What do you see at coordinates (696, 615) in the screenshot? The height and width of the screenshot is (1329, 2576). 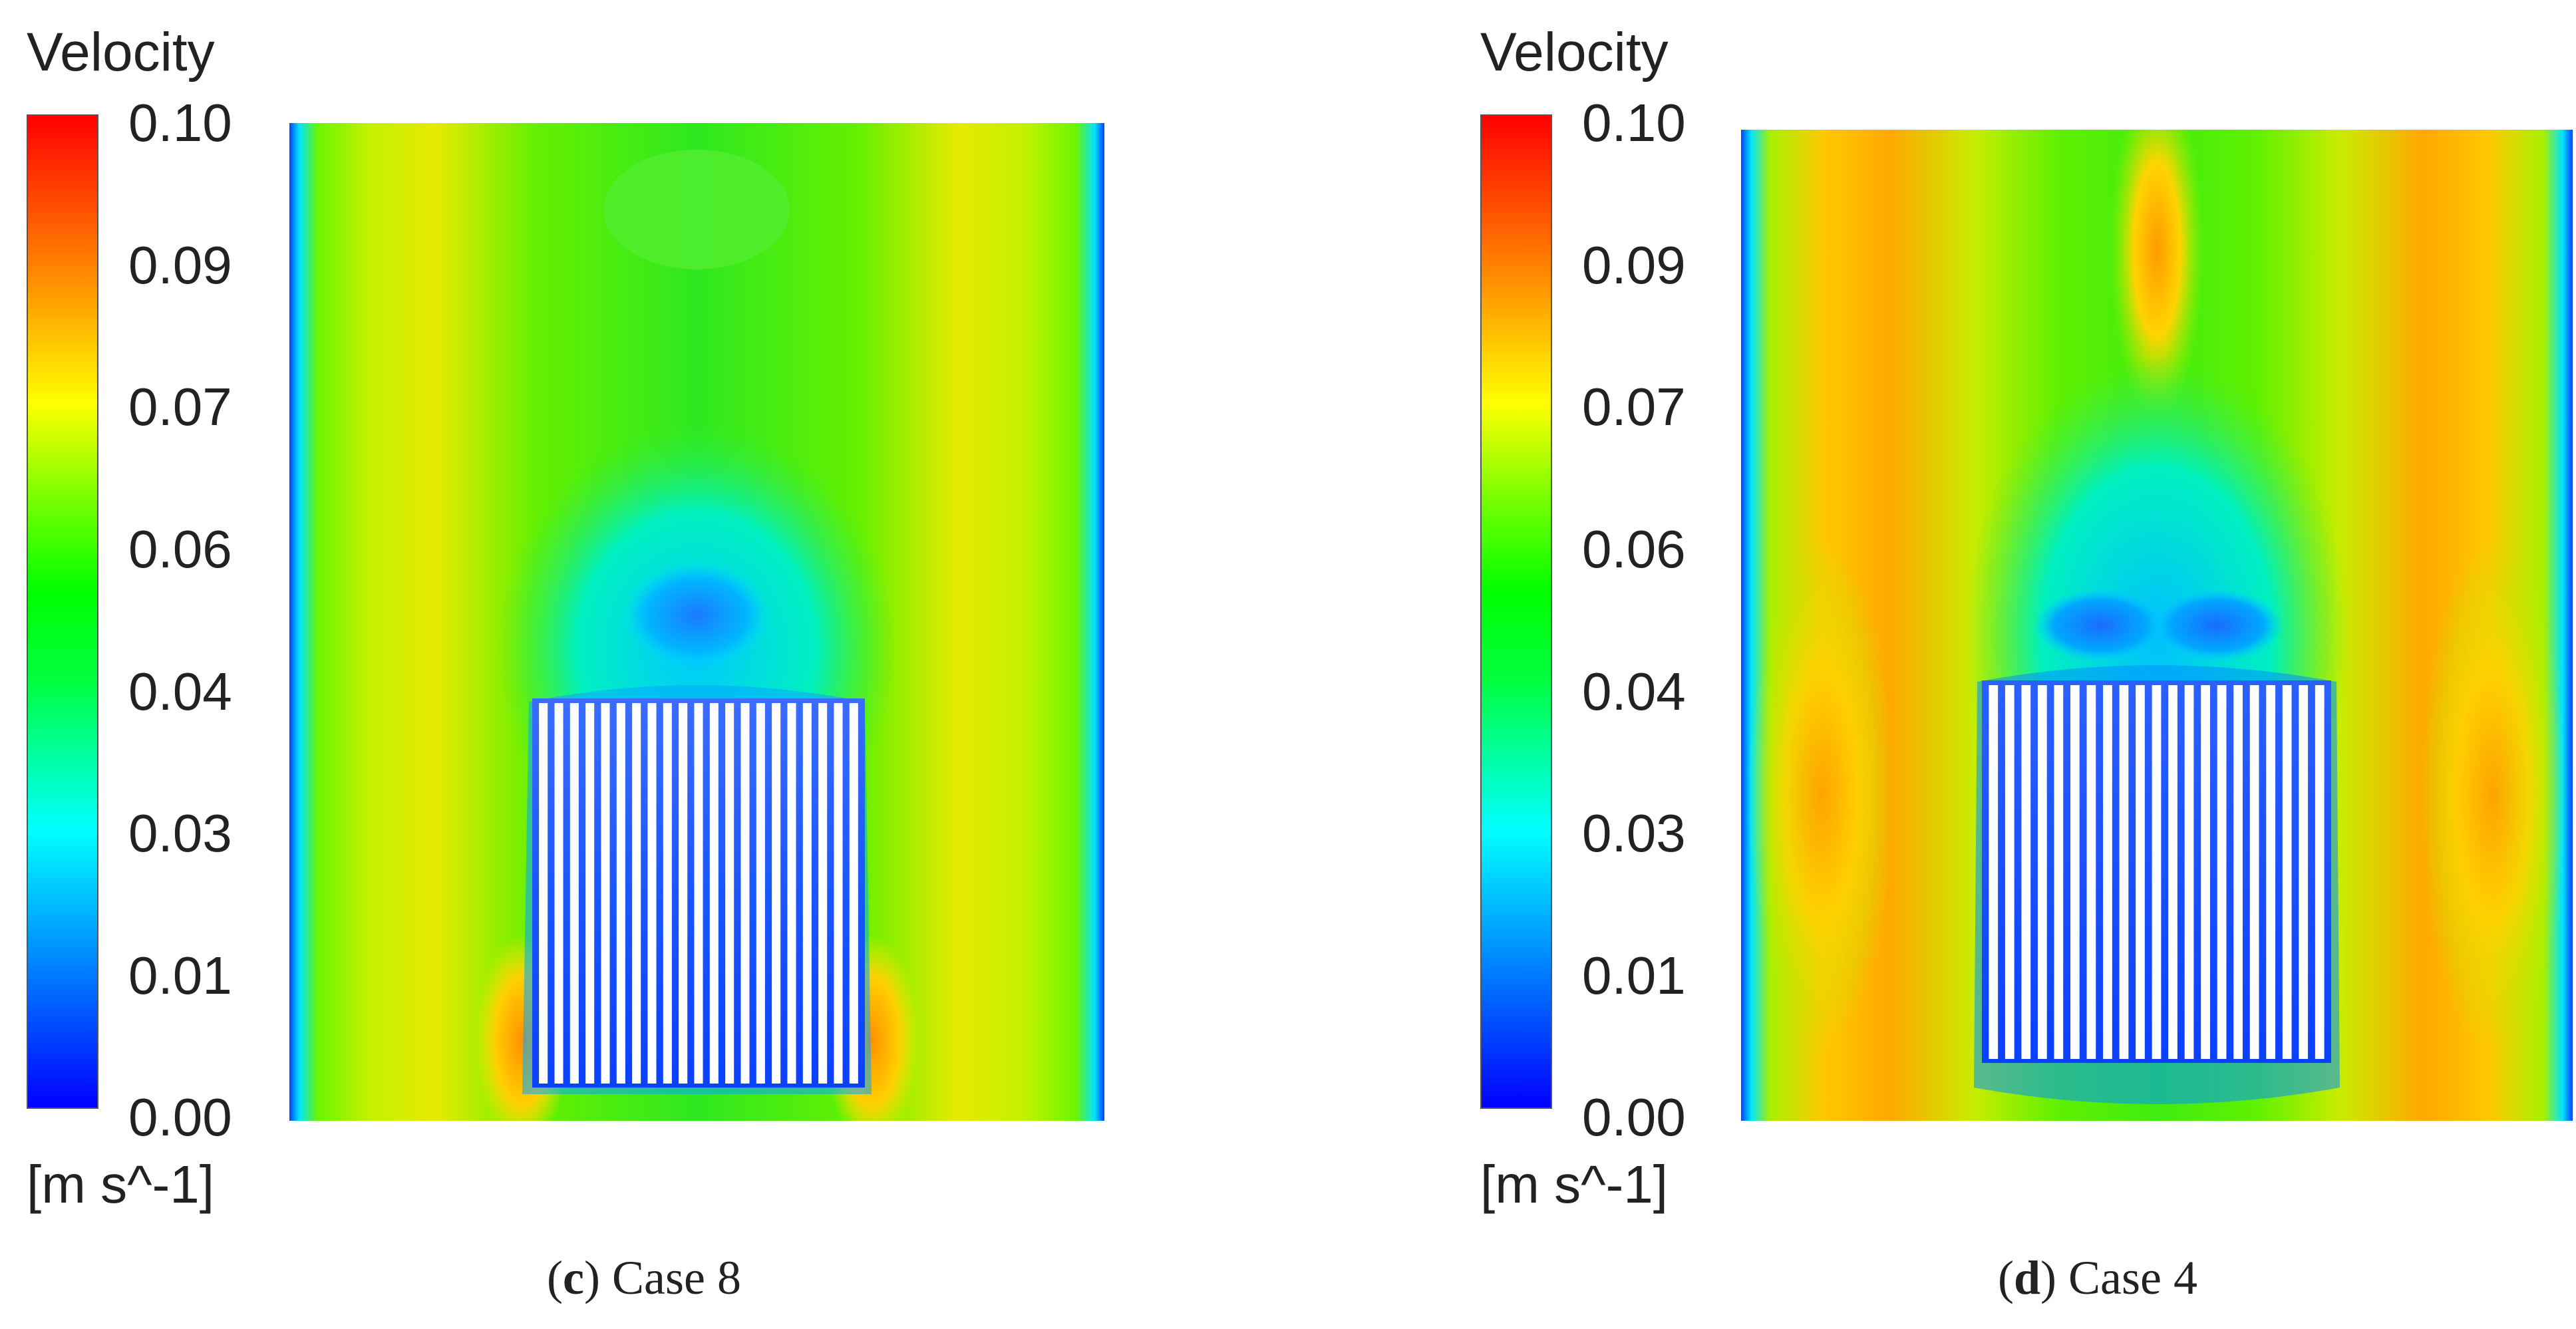 I see `wake-core` at bounding box center [696, 615].